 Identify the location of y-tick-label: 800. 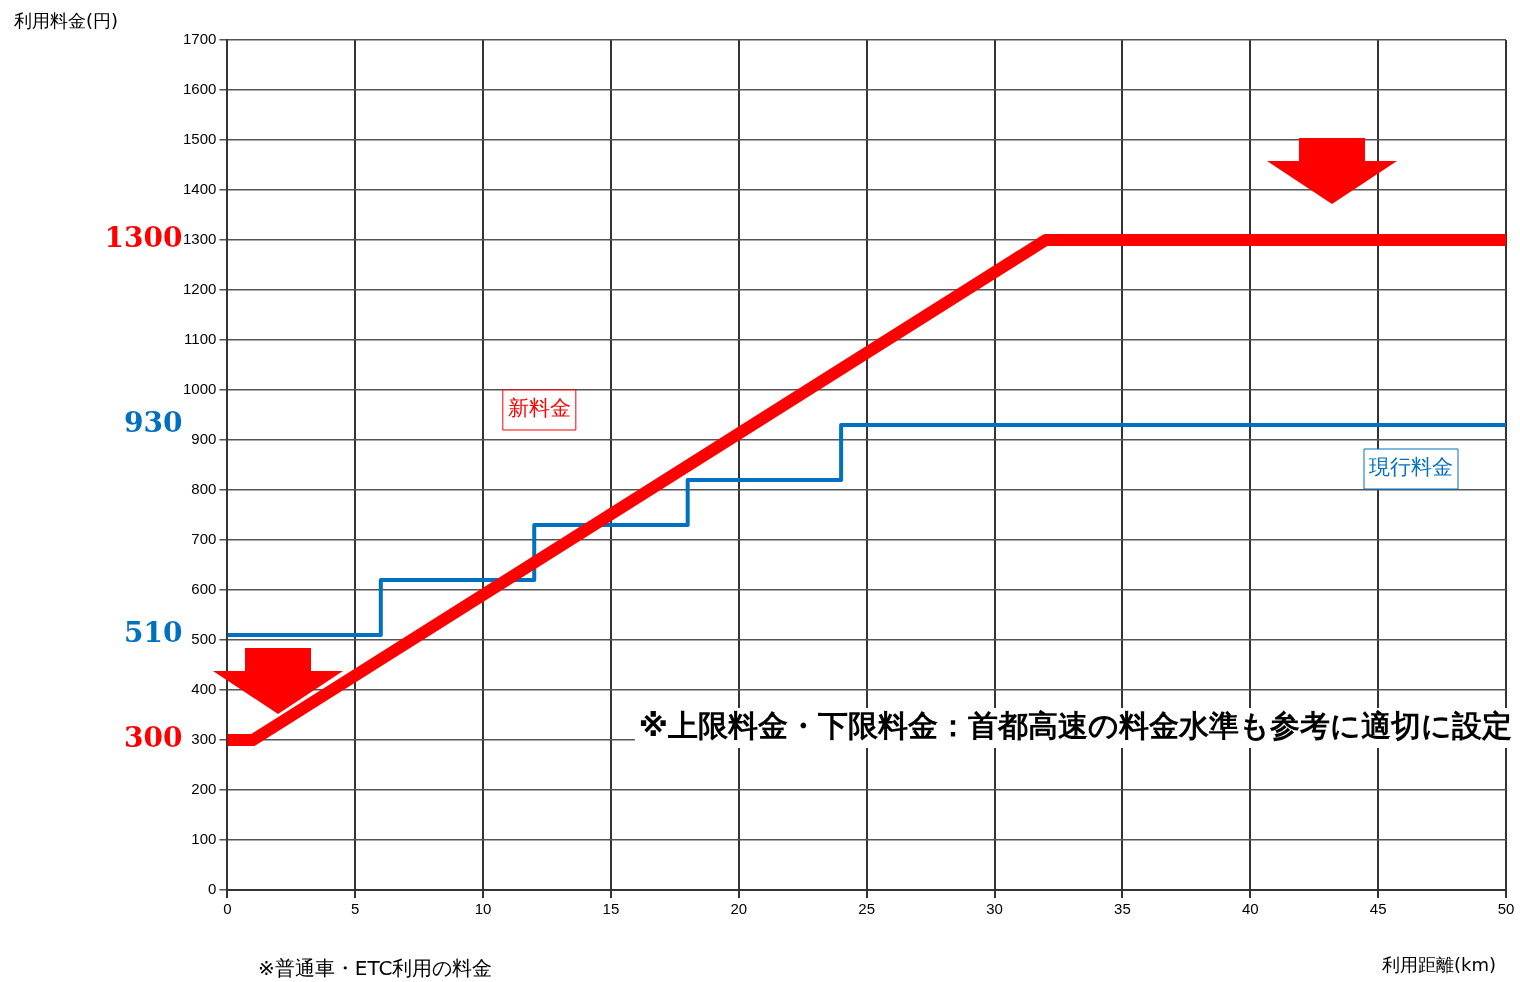
(204, 489).